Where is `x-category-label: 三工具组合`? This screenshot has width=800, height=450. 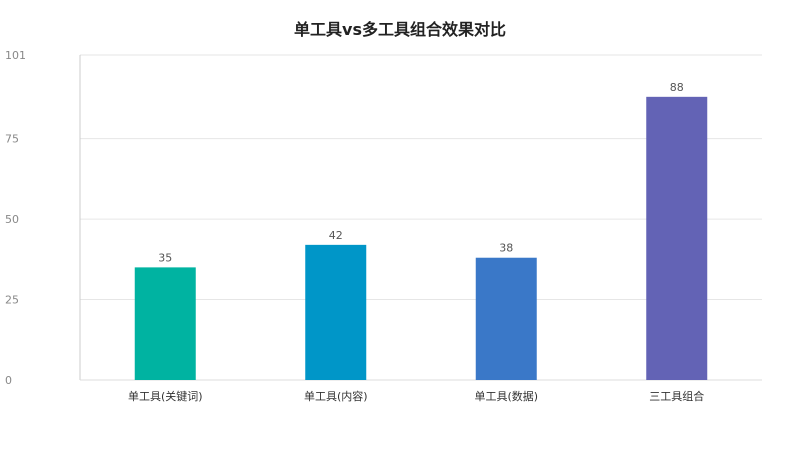 x-category-label: 三工具组合 is located at coordinates (676, 396).